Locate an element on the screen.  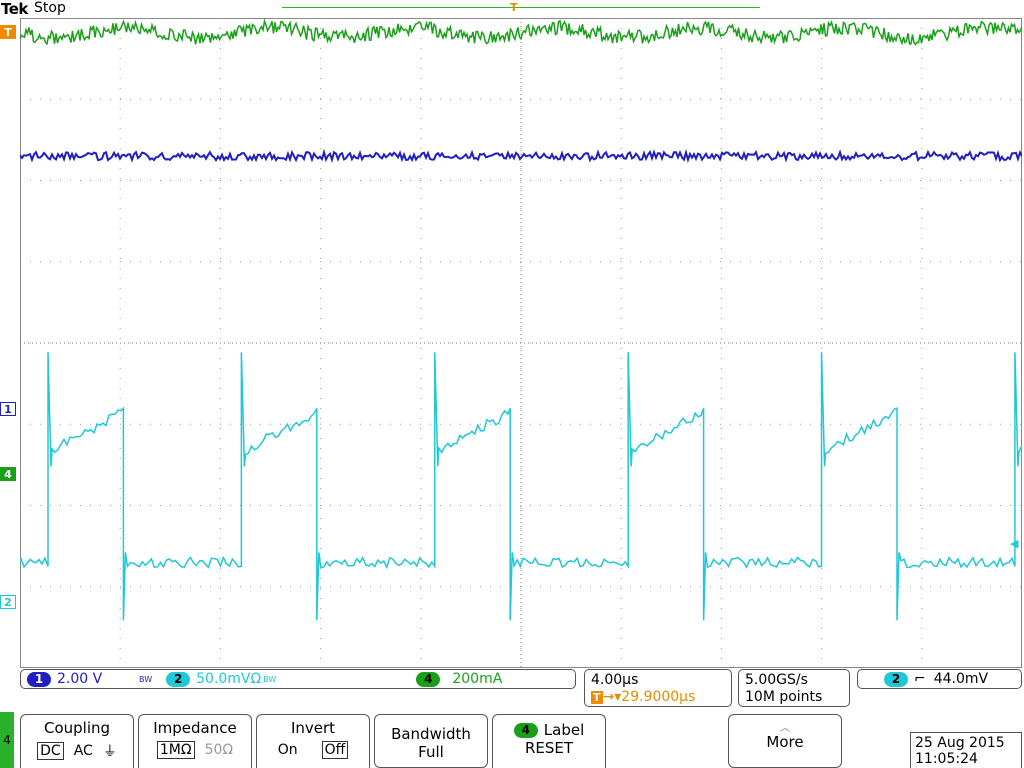
acquisition-readout: 5.00GS/s 10M points is located at coordinates (794, 688).